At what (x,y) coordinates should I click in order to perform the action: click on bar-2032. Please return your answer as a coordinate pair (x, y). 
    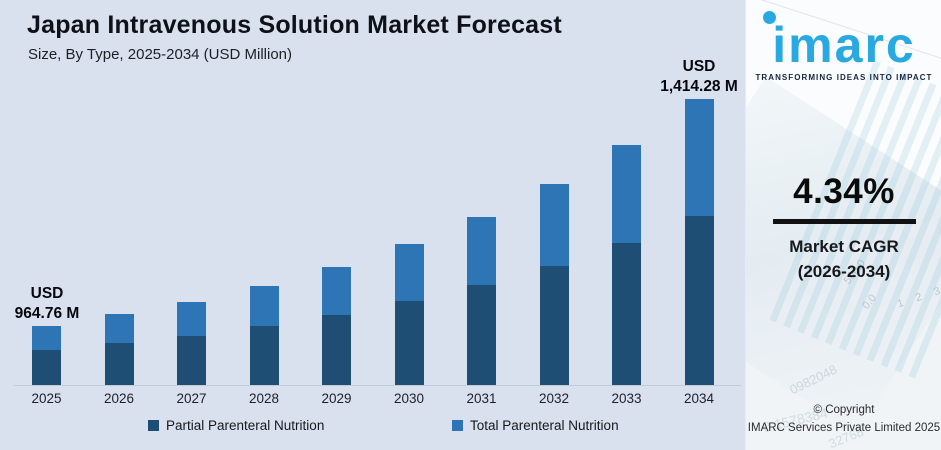
    Looking at the image, I should click on (554, 284).